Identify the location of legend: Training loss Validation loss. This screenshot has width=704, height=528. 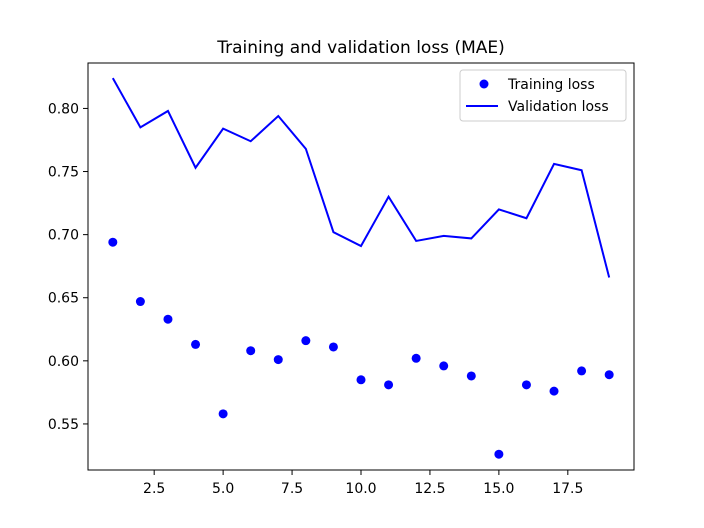
(543, 95).